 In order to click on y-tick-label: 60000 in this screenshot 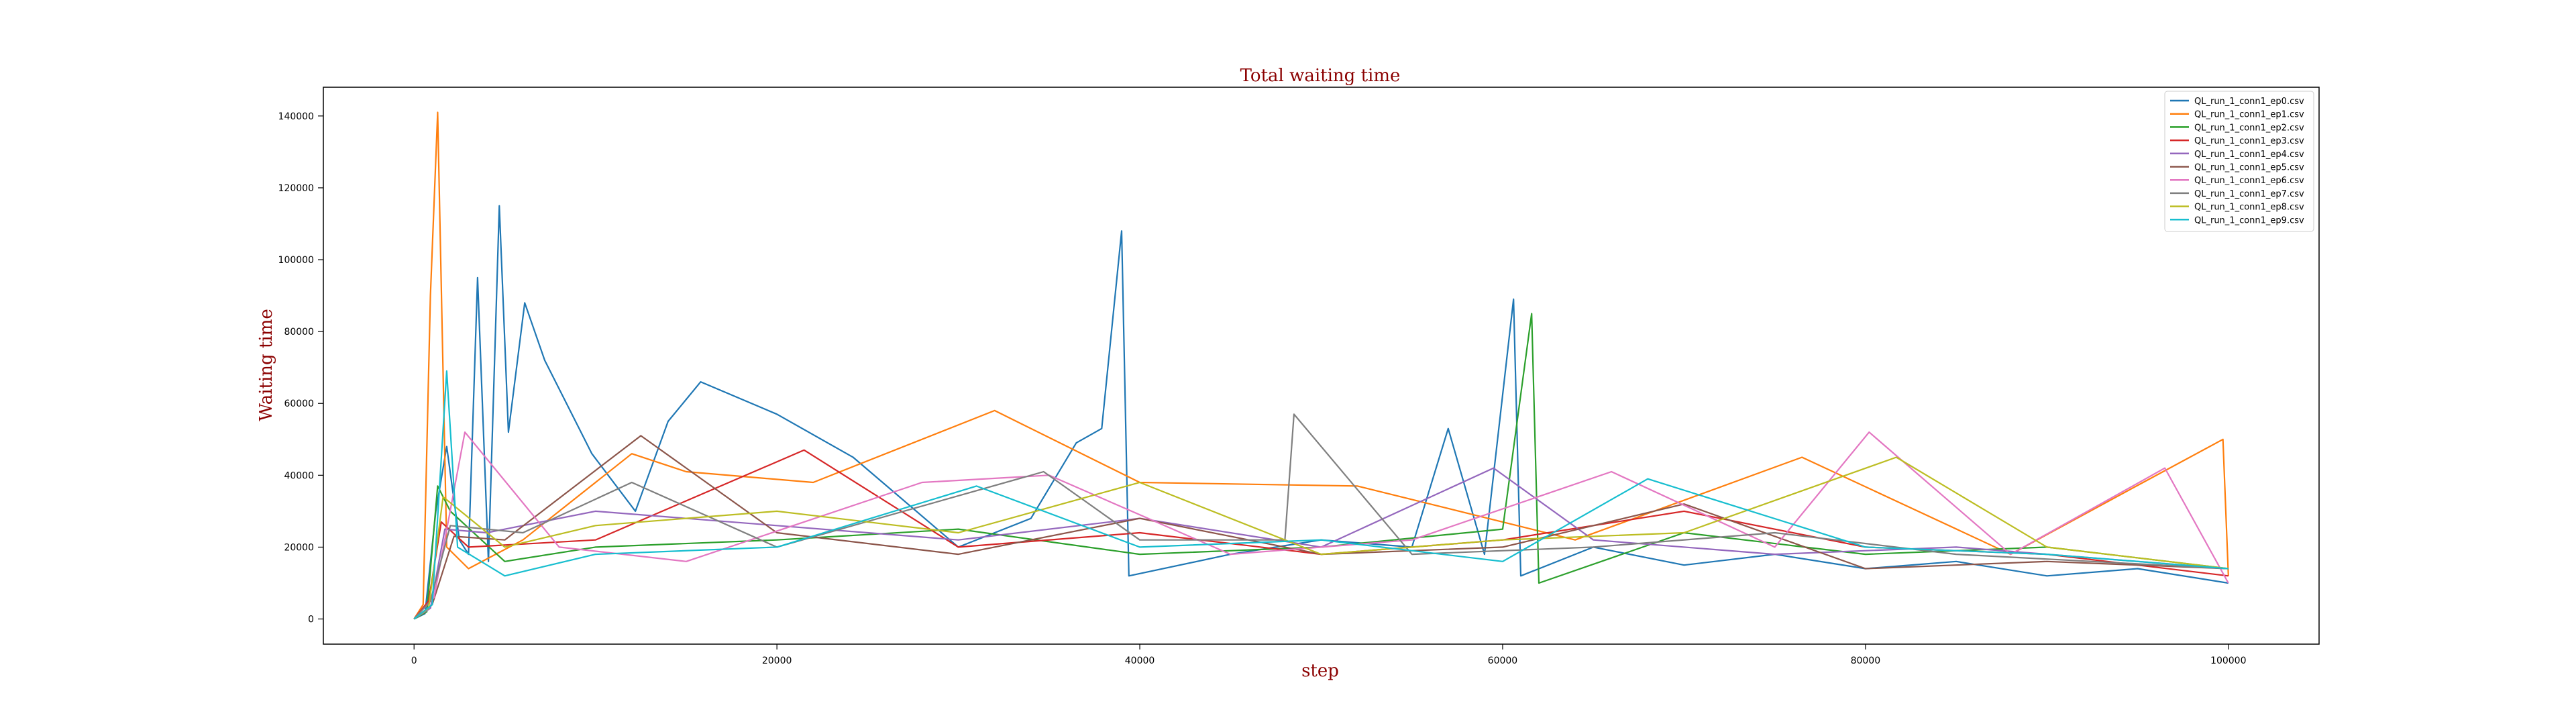, I will do `click(299, 404)`.